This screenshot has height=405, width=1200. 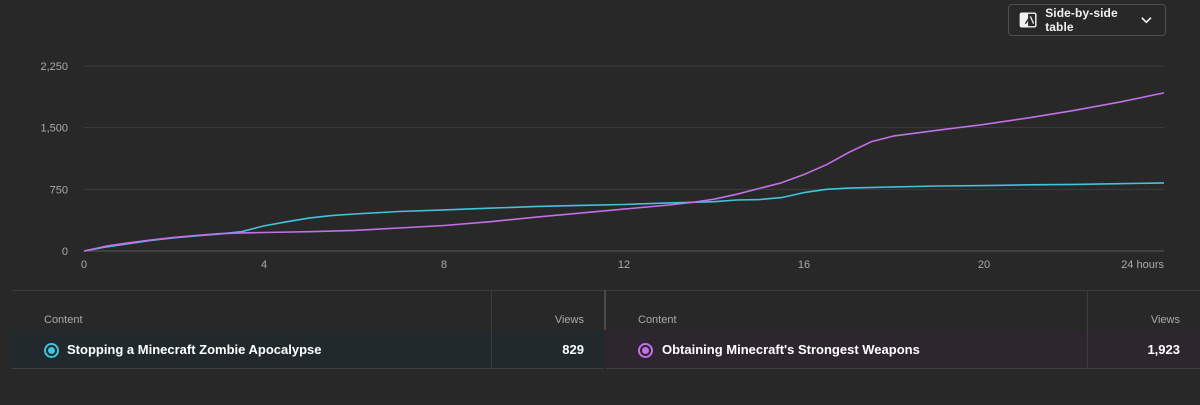 What do you see at coordinates (59, 190) in the screenshot?
I see `y-tick-label: 750` at bounding box center [59, 190].